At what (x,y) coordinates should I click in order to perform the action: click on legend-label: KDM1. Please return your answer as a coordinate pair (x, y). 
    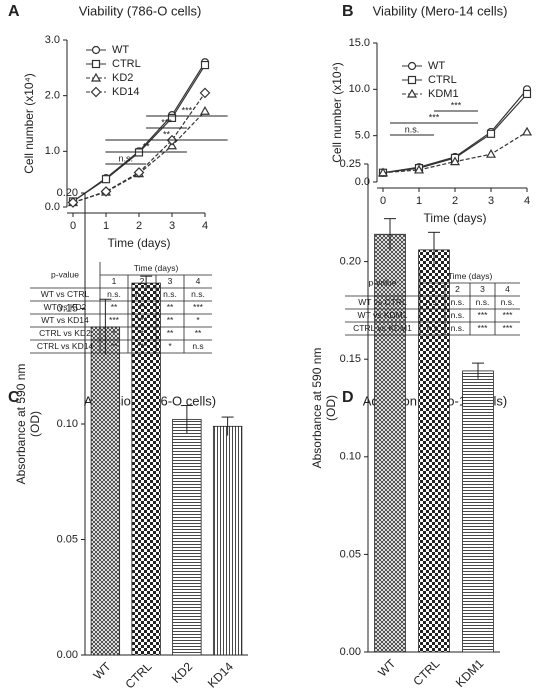
    Looking at the image, I should click on (443, 94).